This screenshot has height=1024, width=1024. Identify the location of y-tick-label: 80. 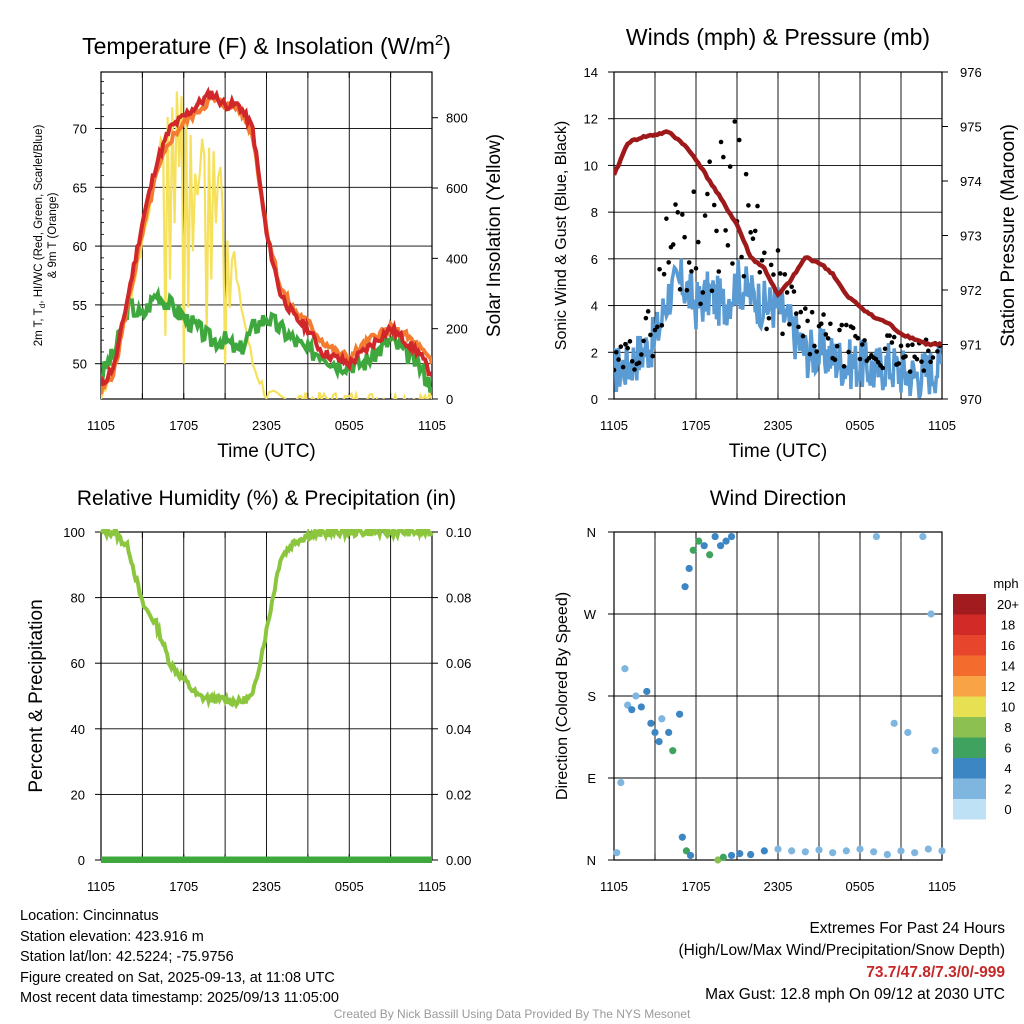
(78, 598).